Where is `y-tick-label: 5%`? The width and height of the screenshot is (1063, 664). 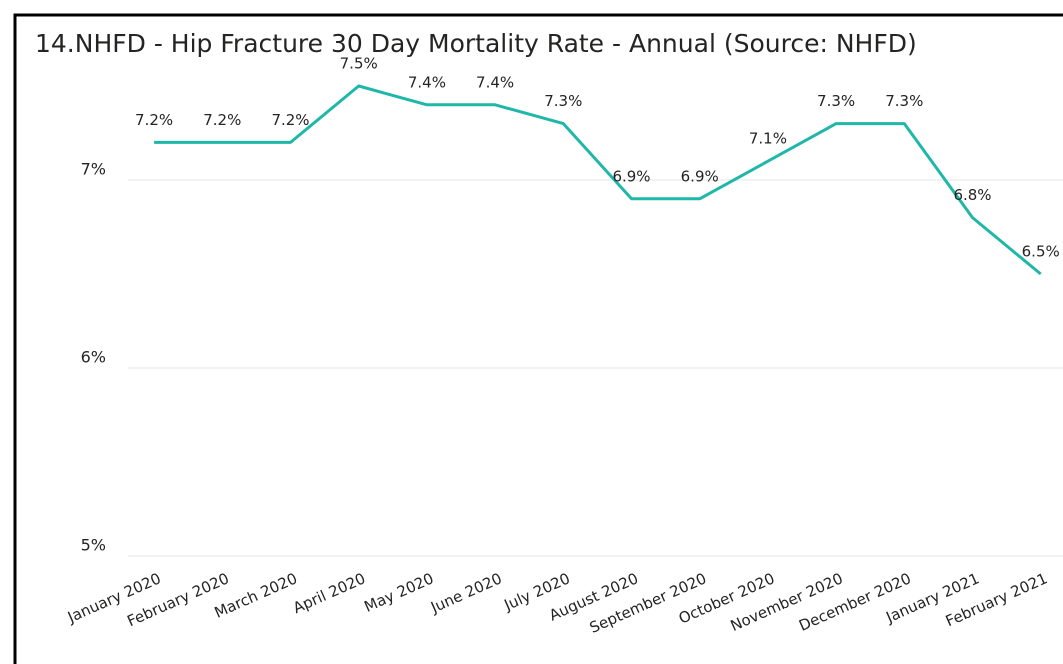 y-tick-label: 5% is located at coordinates (93, 545).